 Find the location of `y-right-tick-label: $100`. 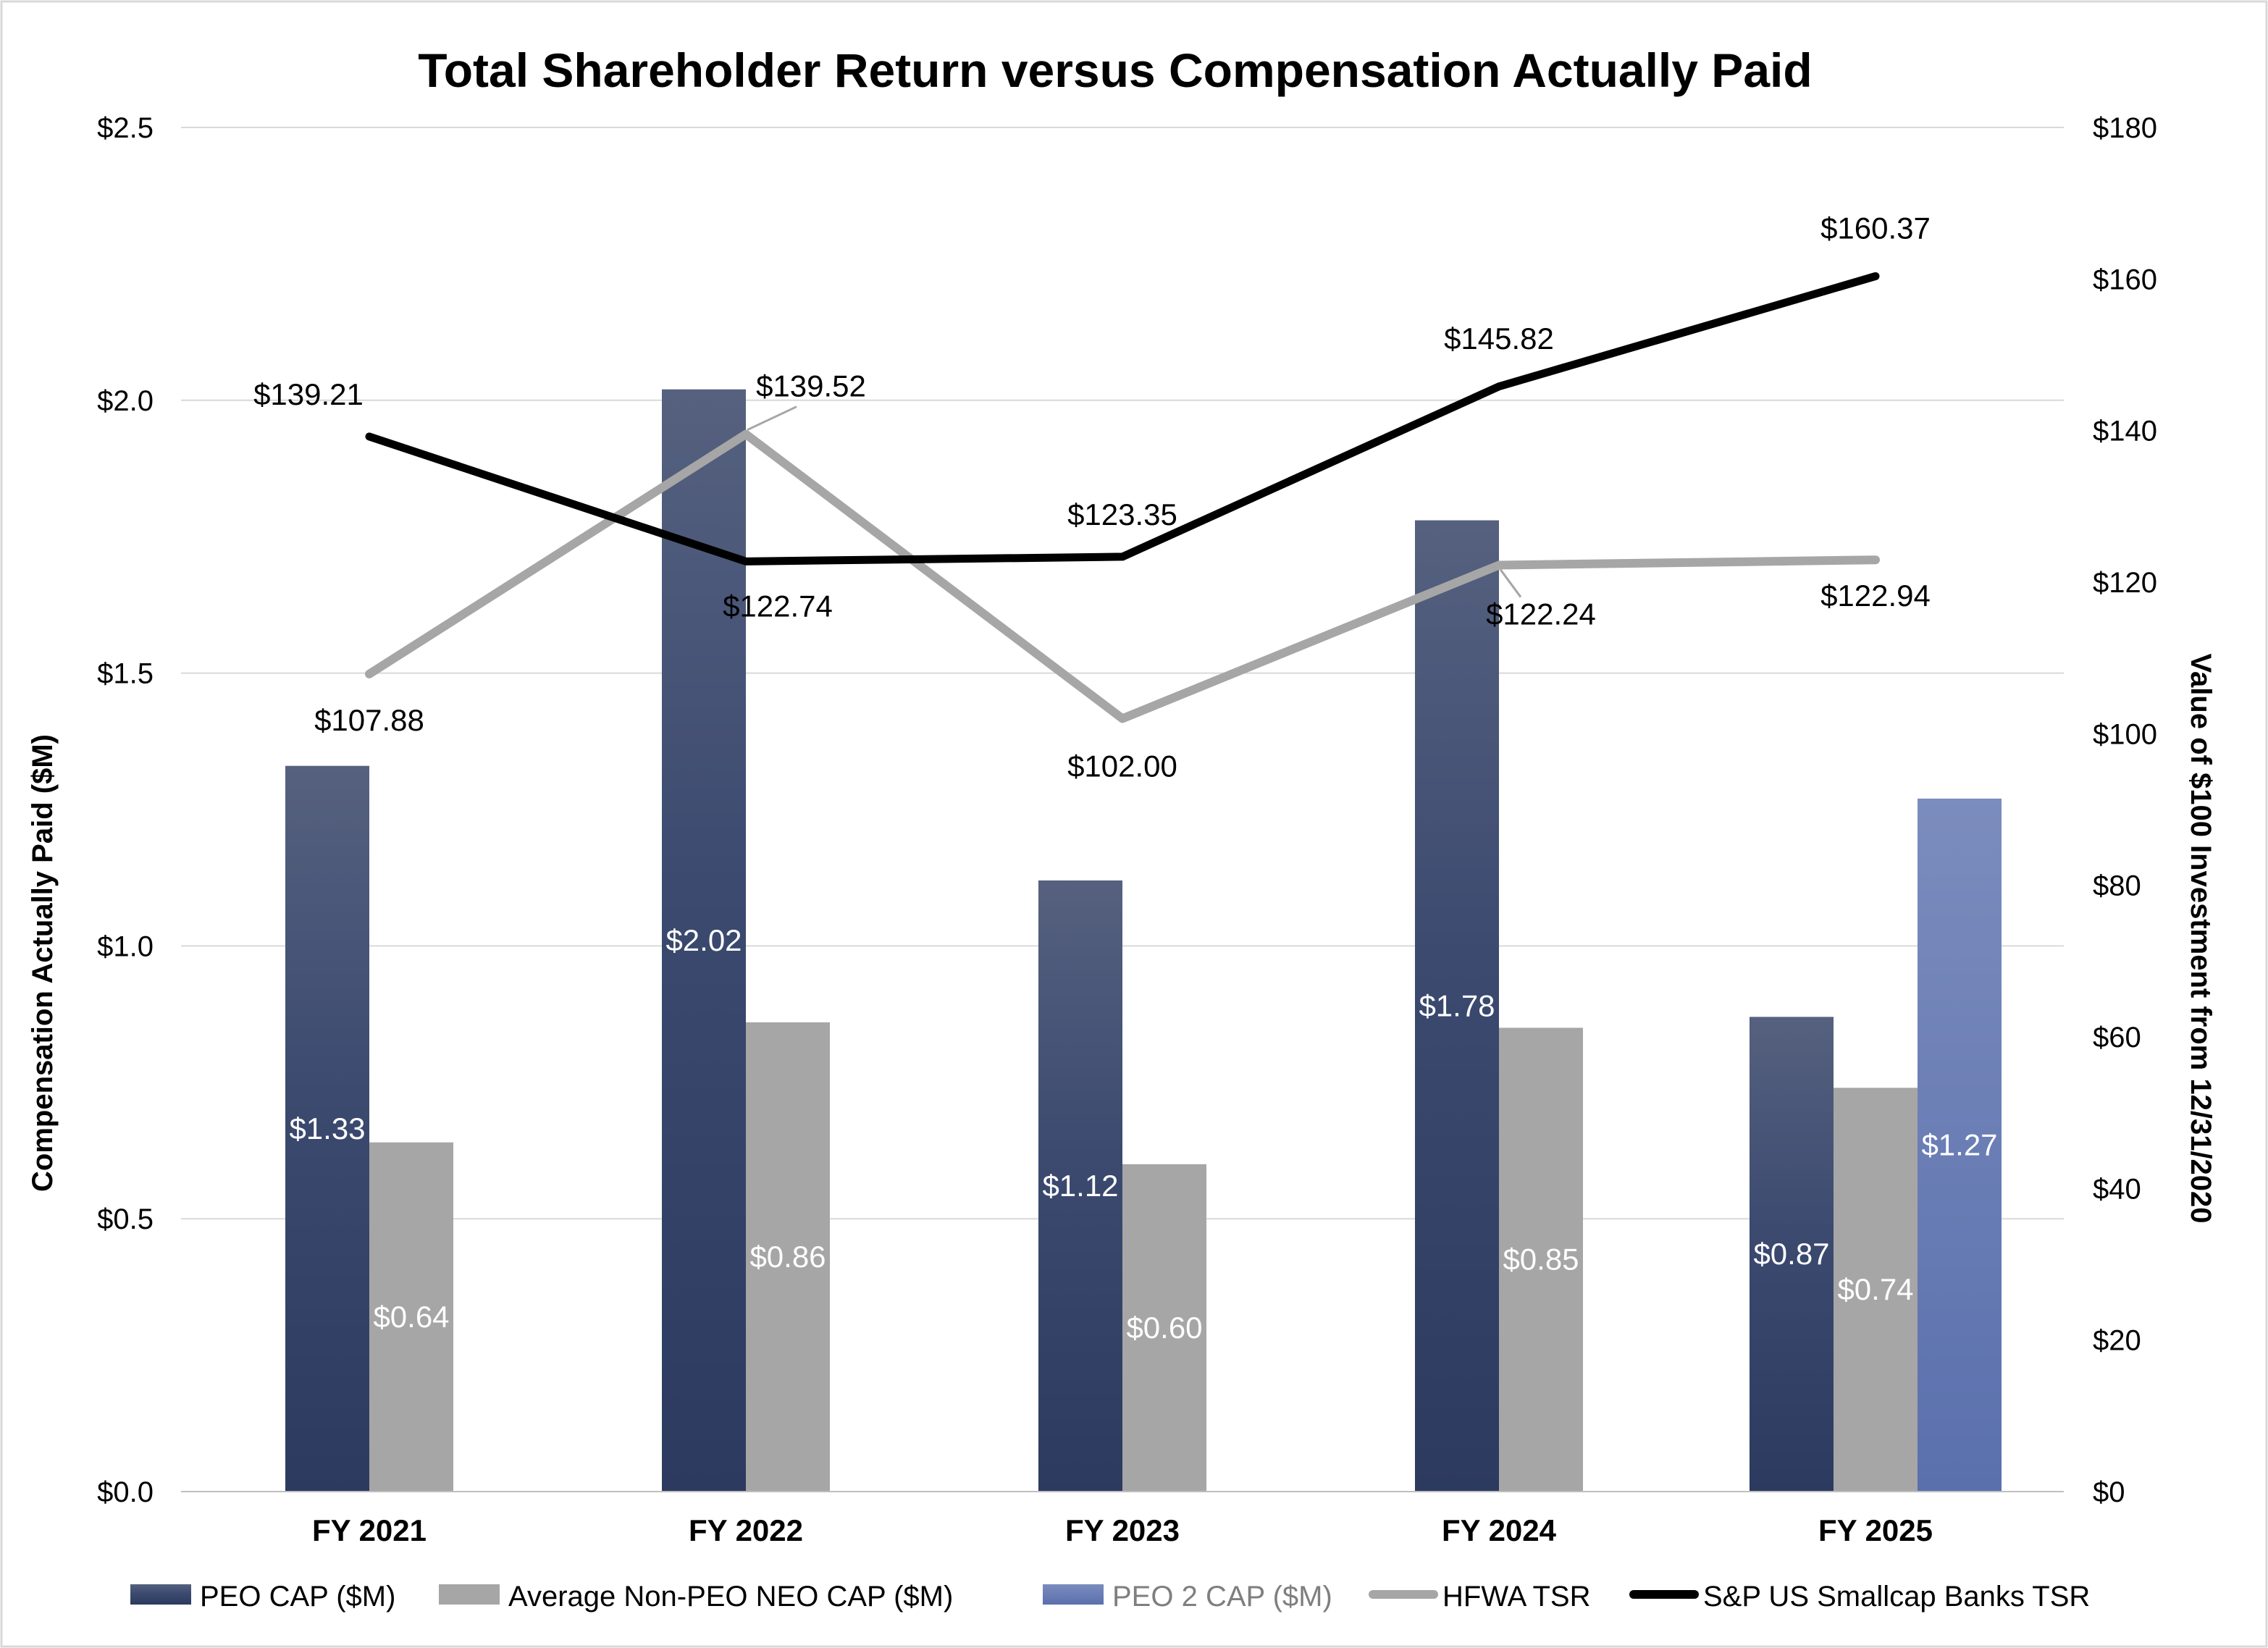

y-right-tick-label: $100 is located at coordinates (2125, 734).